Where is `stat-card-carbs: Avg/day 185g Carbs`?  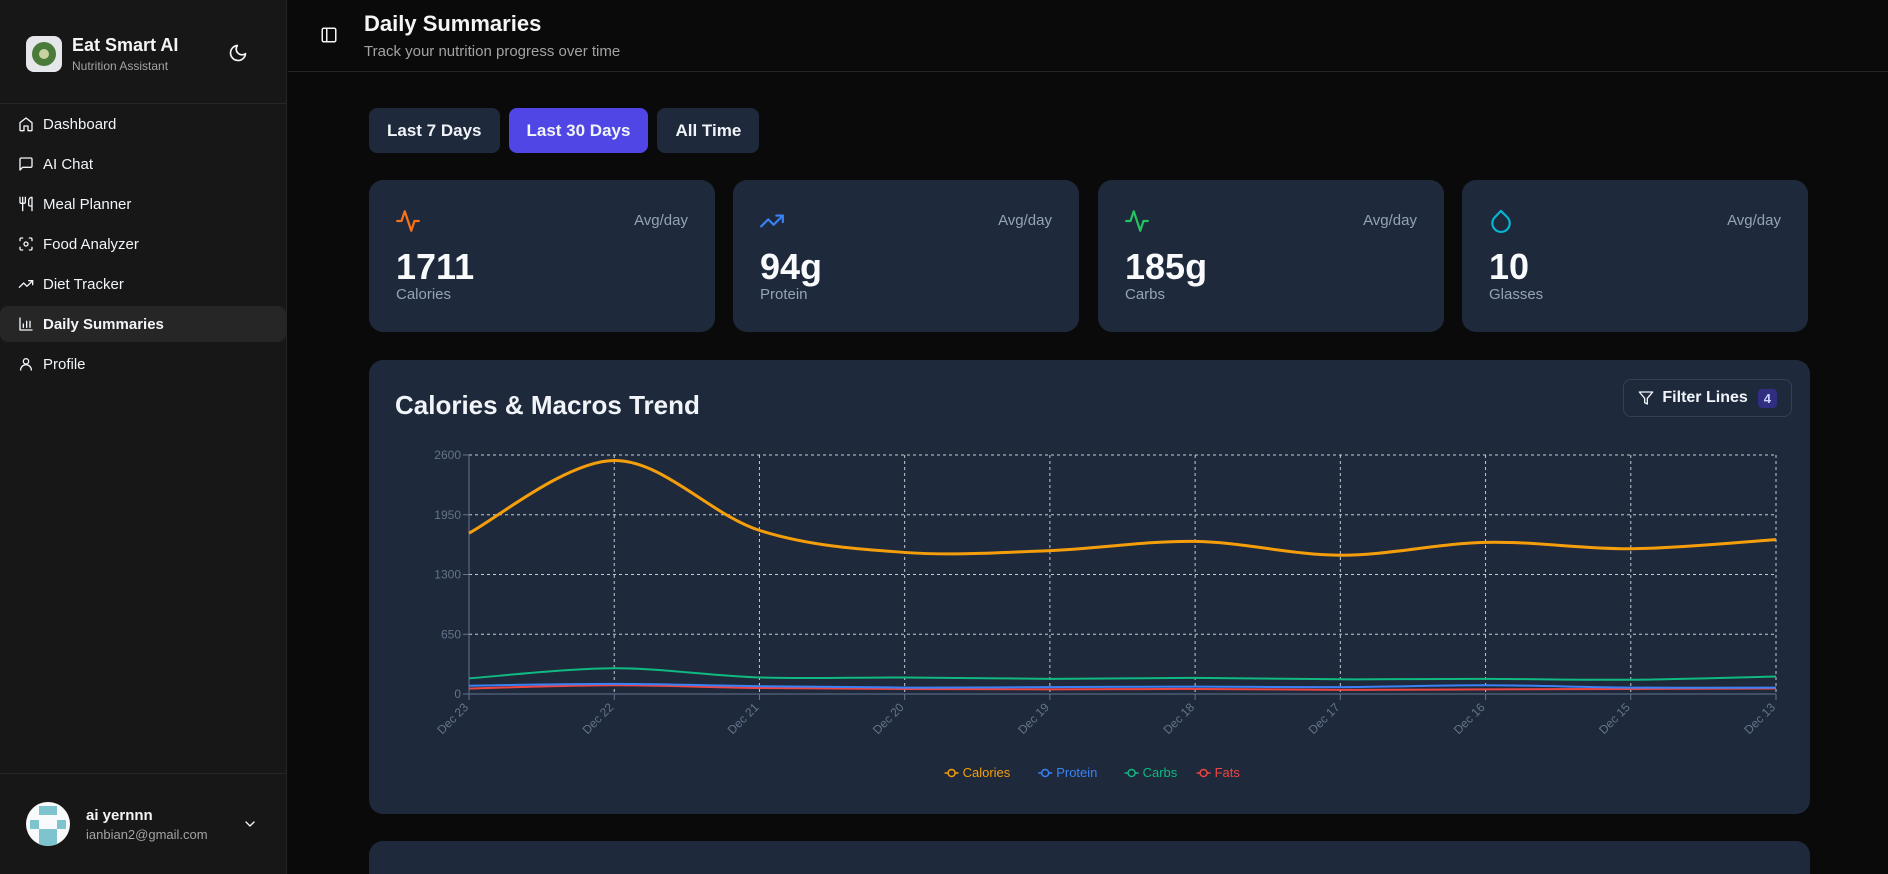
stat-card-carbs: Avg/day 185g Carbs is located at coordinates (1271, 256).